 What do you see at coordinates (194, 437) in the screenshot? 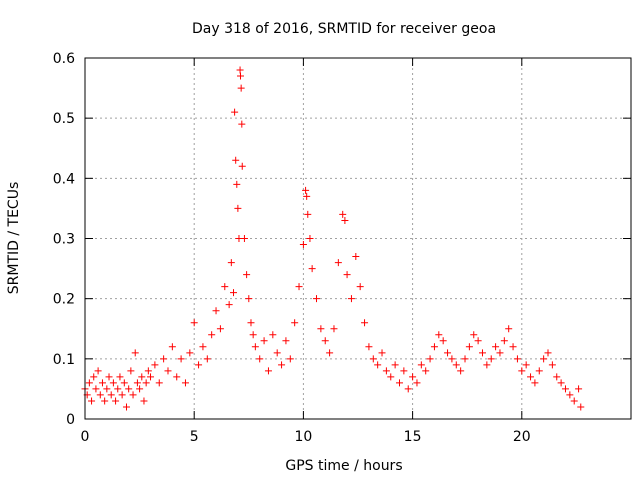
I see `x-tick-label: 5` at bounding box center [194, 437].